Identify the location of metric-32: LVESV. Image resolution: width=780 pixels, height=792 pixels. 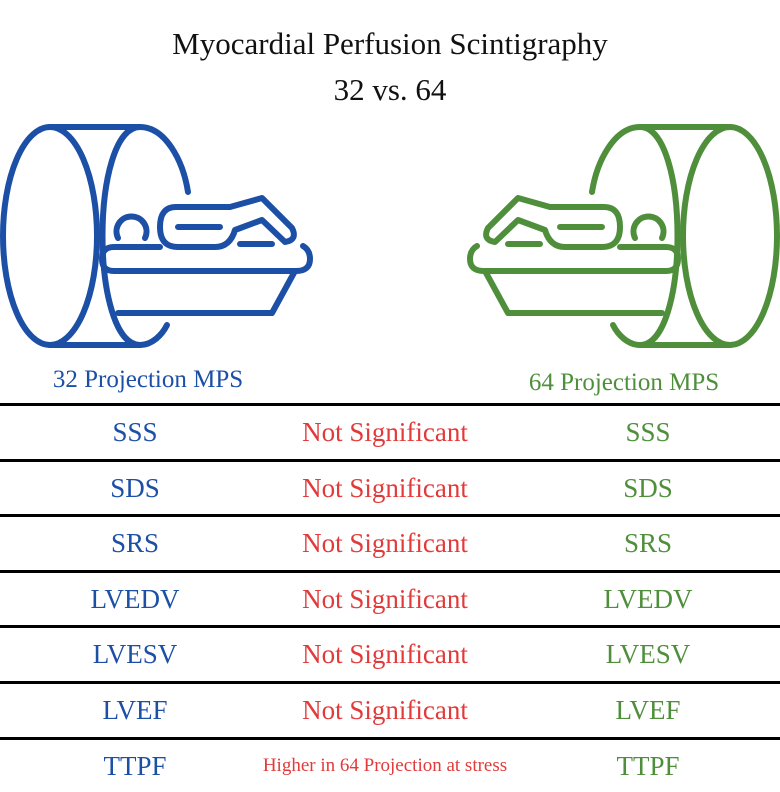
(135, 654).